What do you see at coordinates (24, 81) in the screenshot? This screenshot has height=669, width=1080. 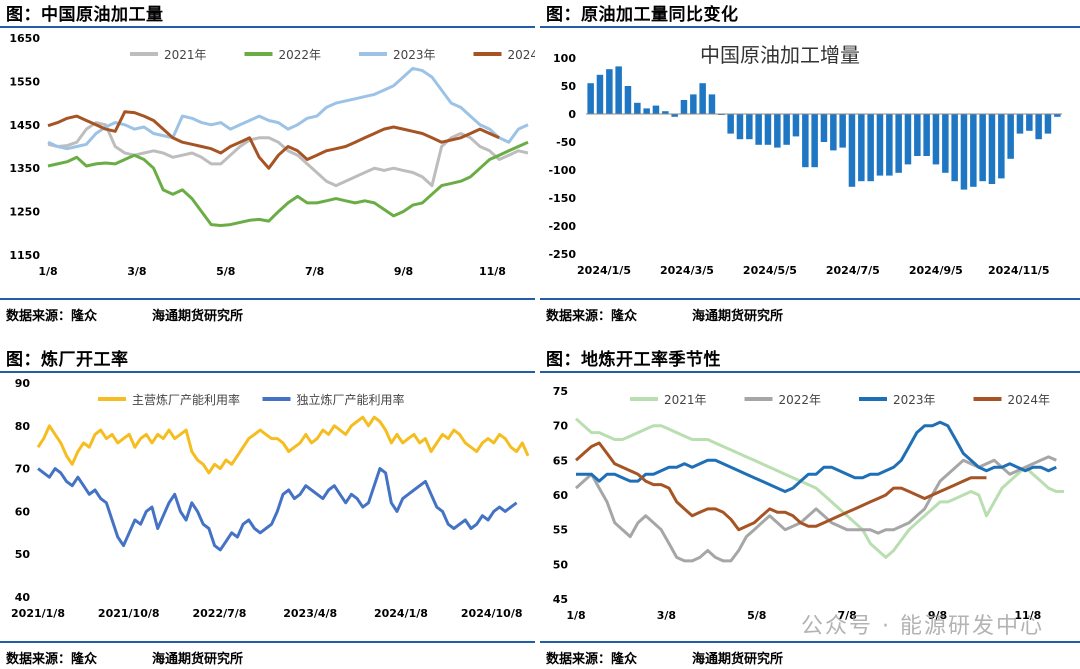 I see `y-tick-label: 1550` at bounding box center [24, 81].